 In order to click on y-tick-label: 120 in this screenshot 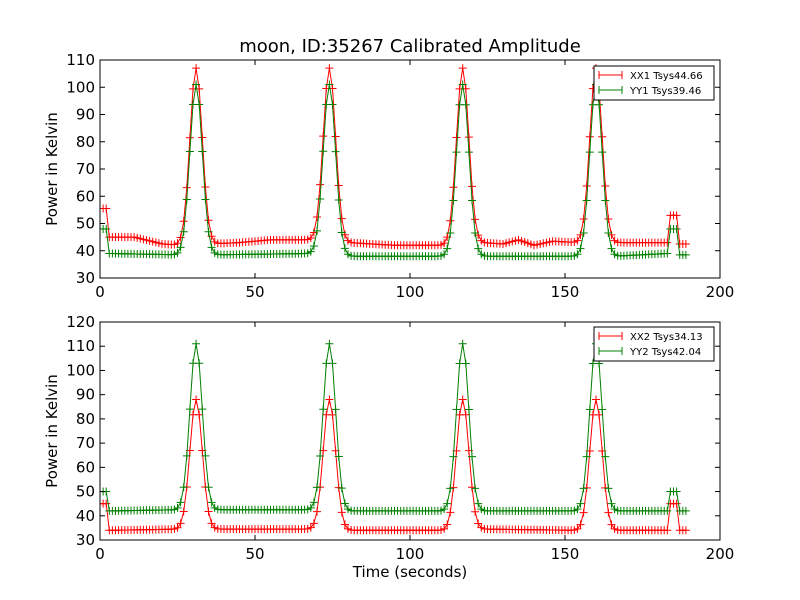, I will do `click(80, 322)`.